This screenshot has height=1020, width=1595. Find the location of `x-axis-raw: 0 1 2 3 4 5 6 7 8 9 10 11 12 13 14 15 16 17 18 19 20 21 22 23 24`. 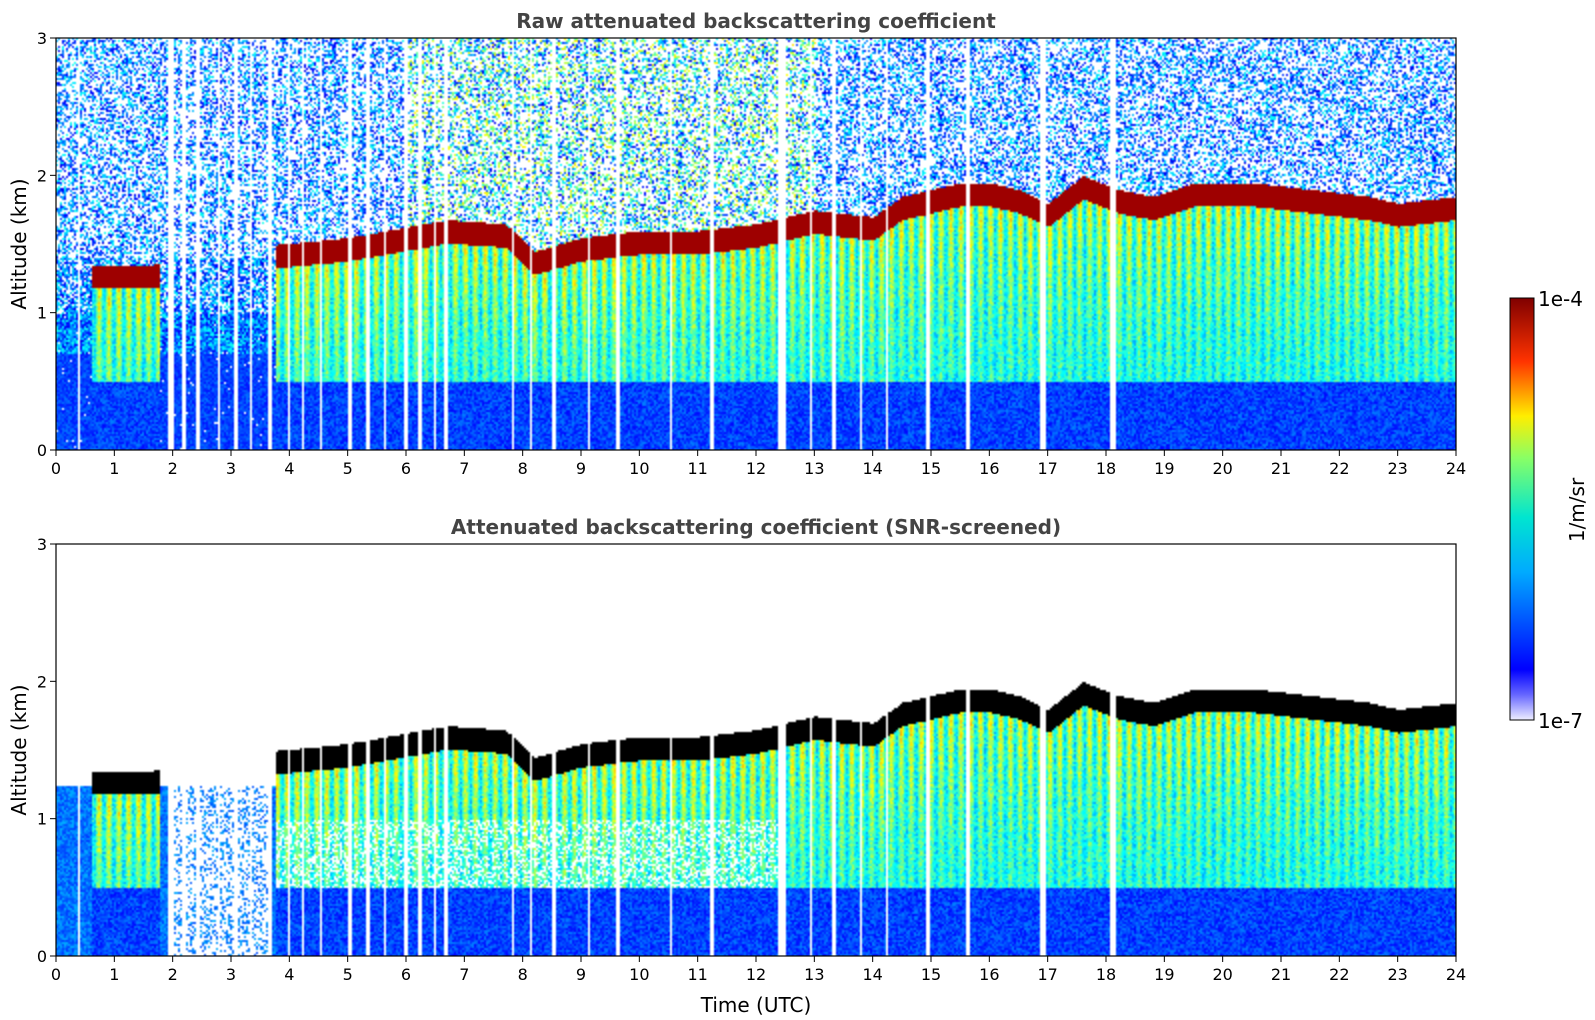

x-axis-raw: 0 1 2 3 4 5 6 7 8 9 10 11 12 13 14 15 16 17 18 19 20 21 22 23 24 is located at coordinates (758, 464).